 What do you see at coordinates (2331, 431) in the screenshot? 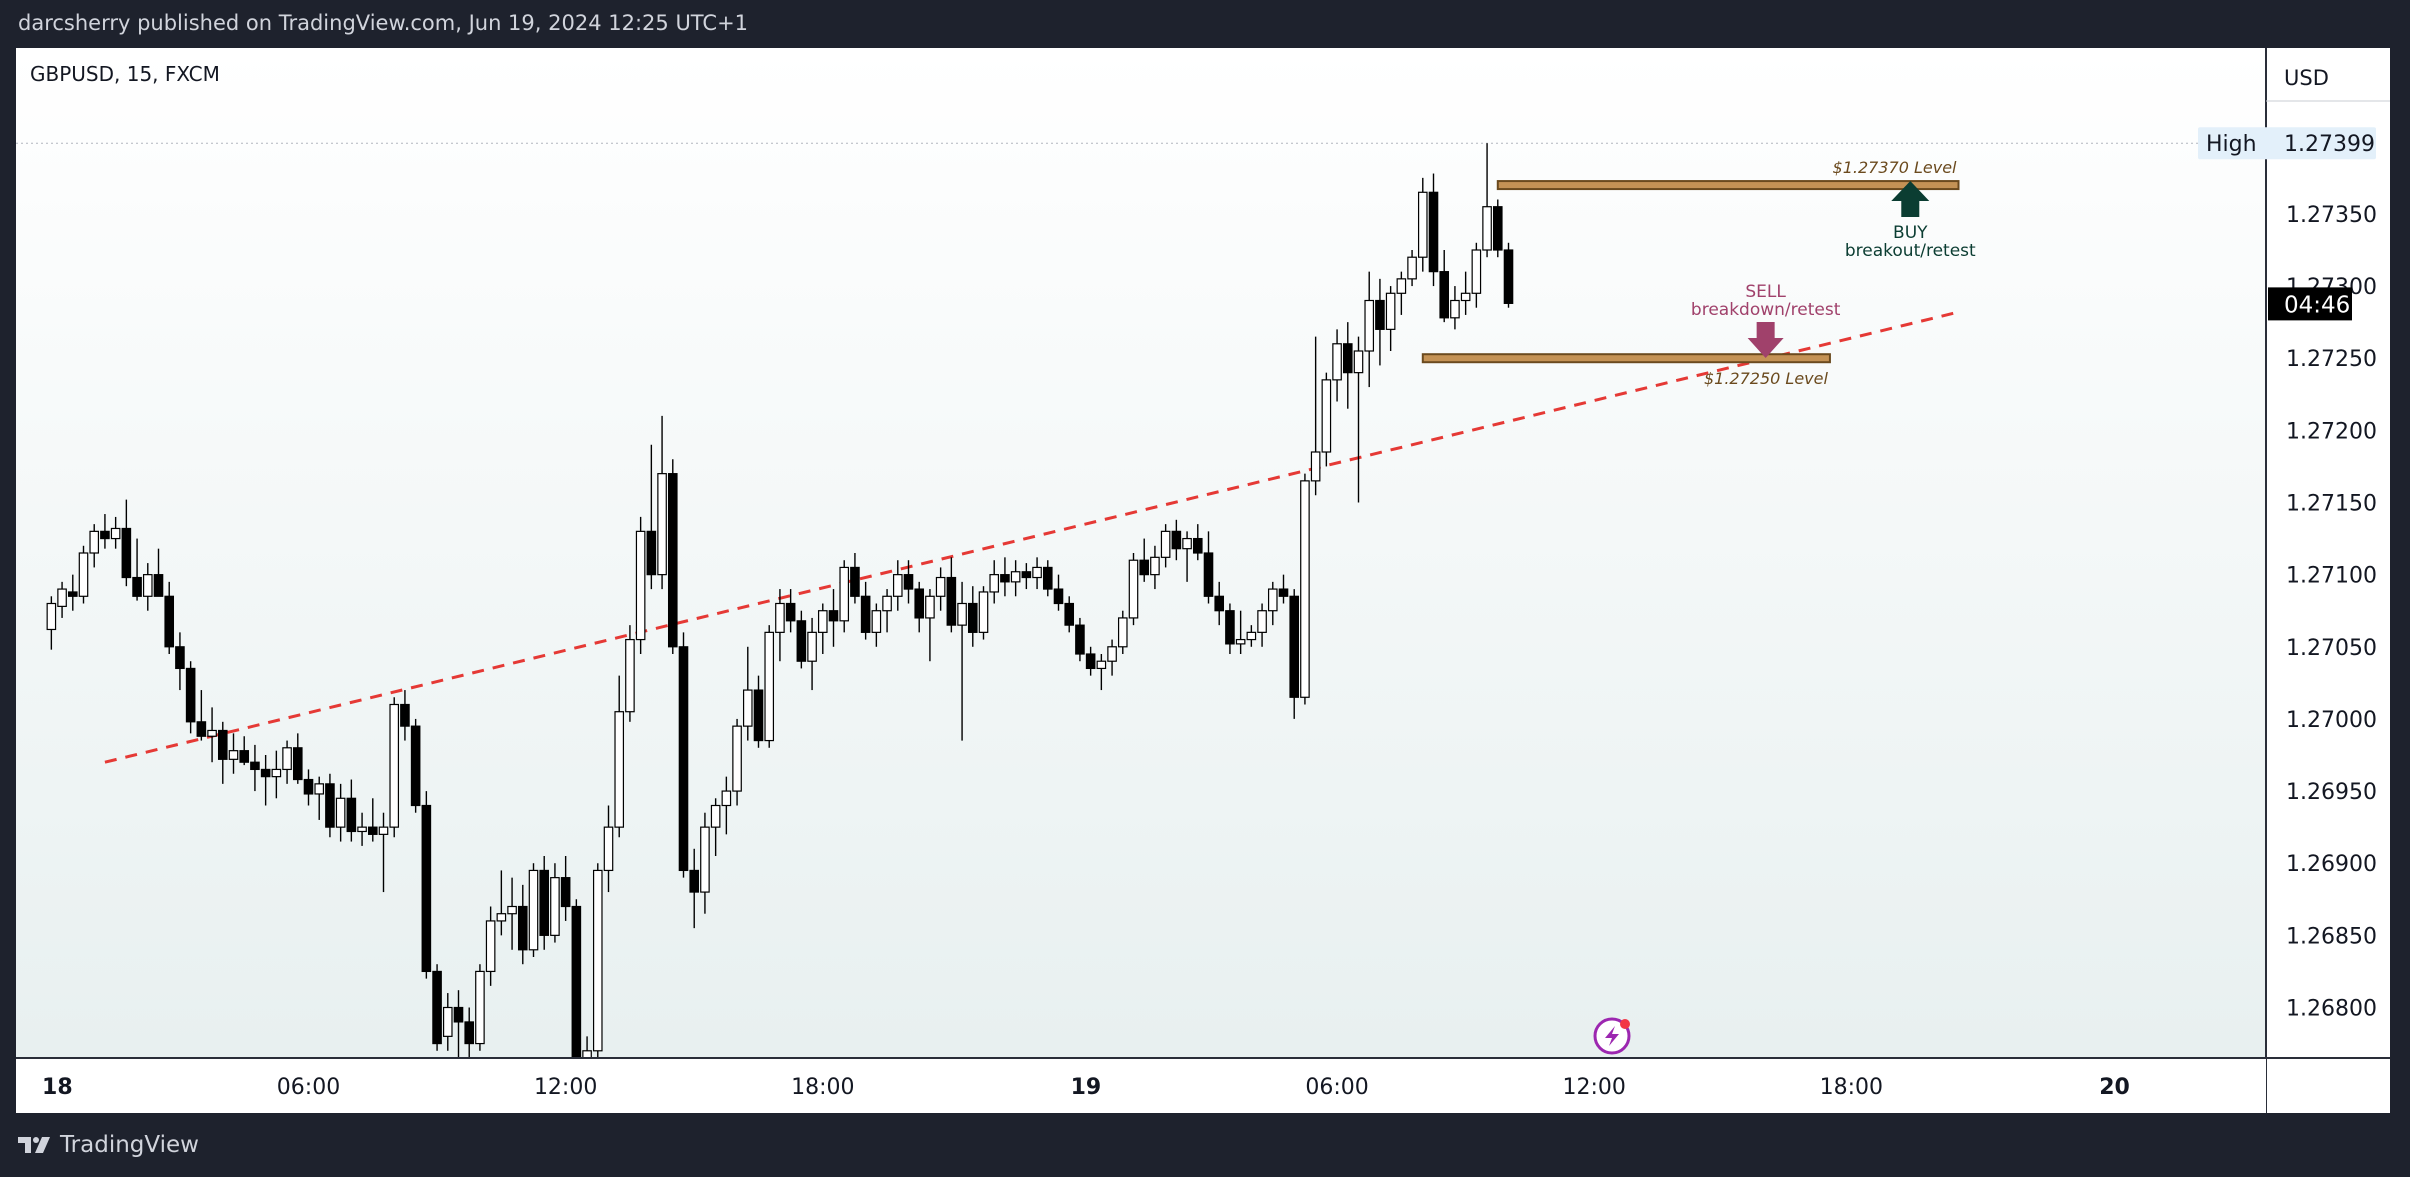
I see `price-tick-label: 1.27200` at bounding box center [2331, 431].